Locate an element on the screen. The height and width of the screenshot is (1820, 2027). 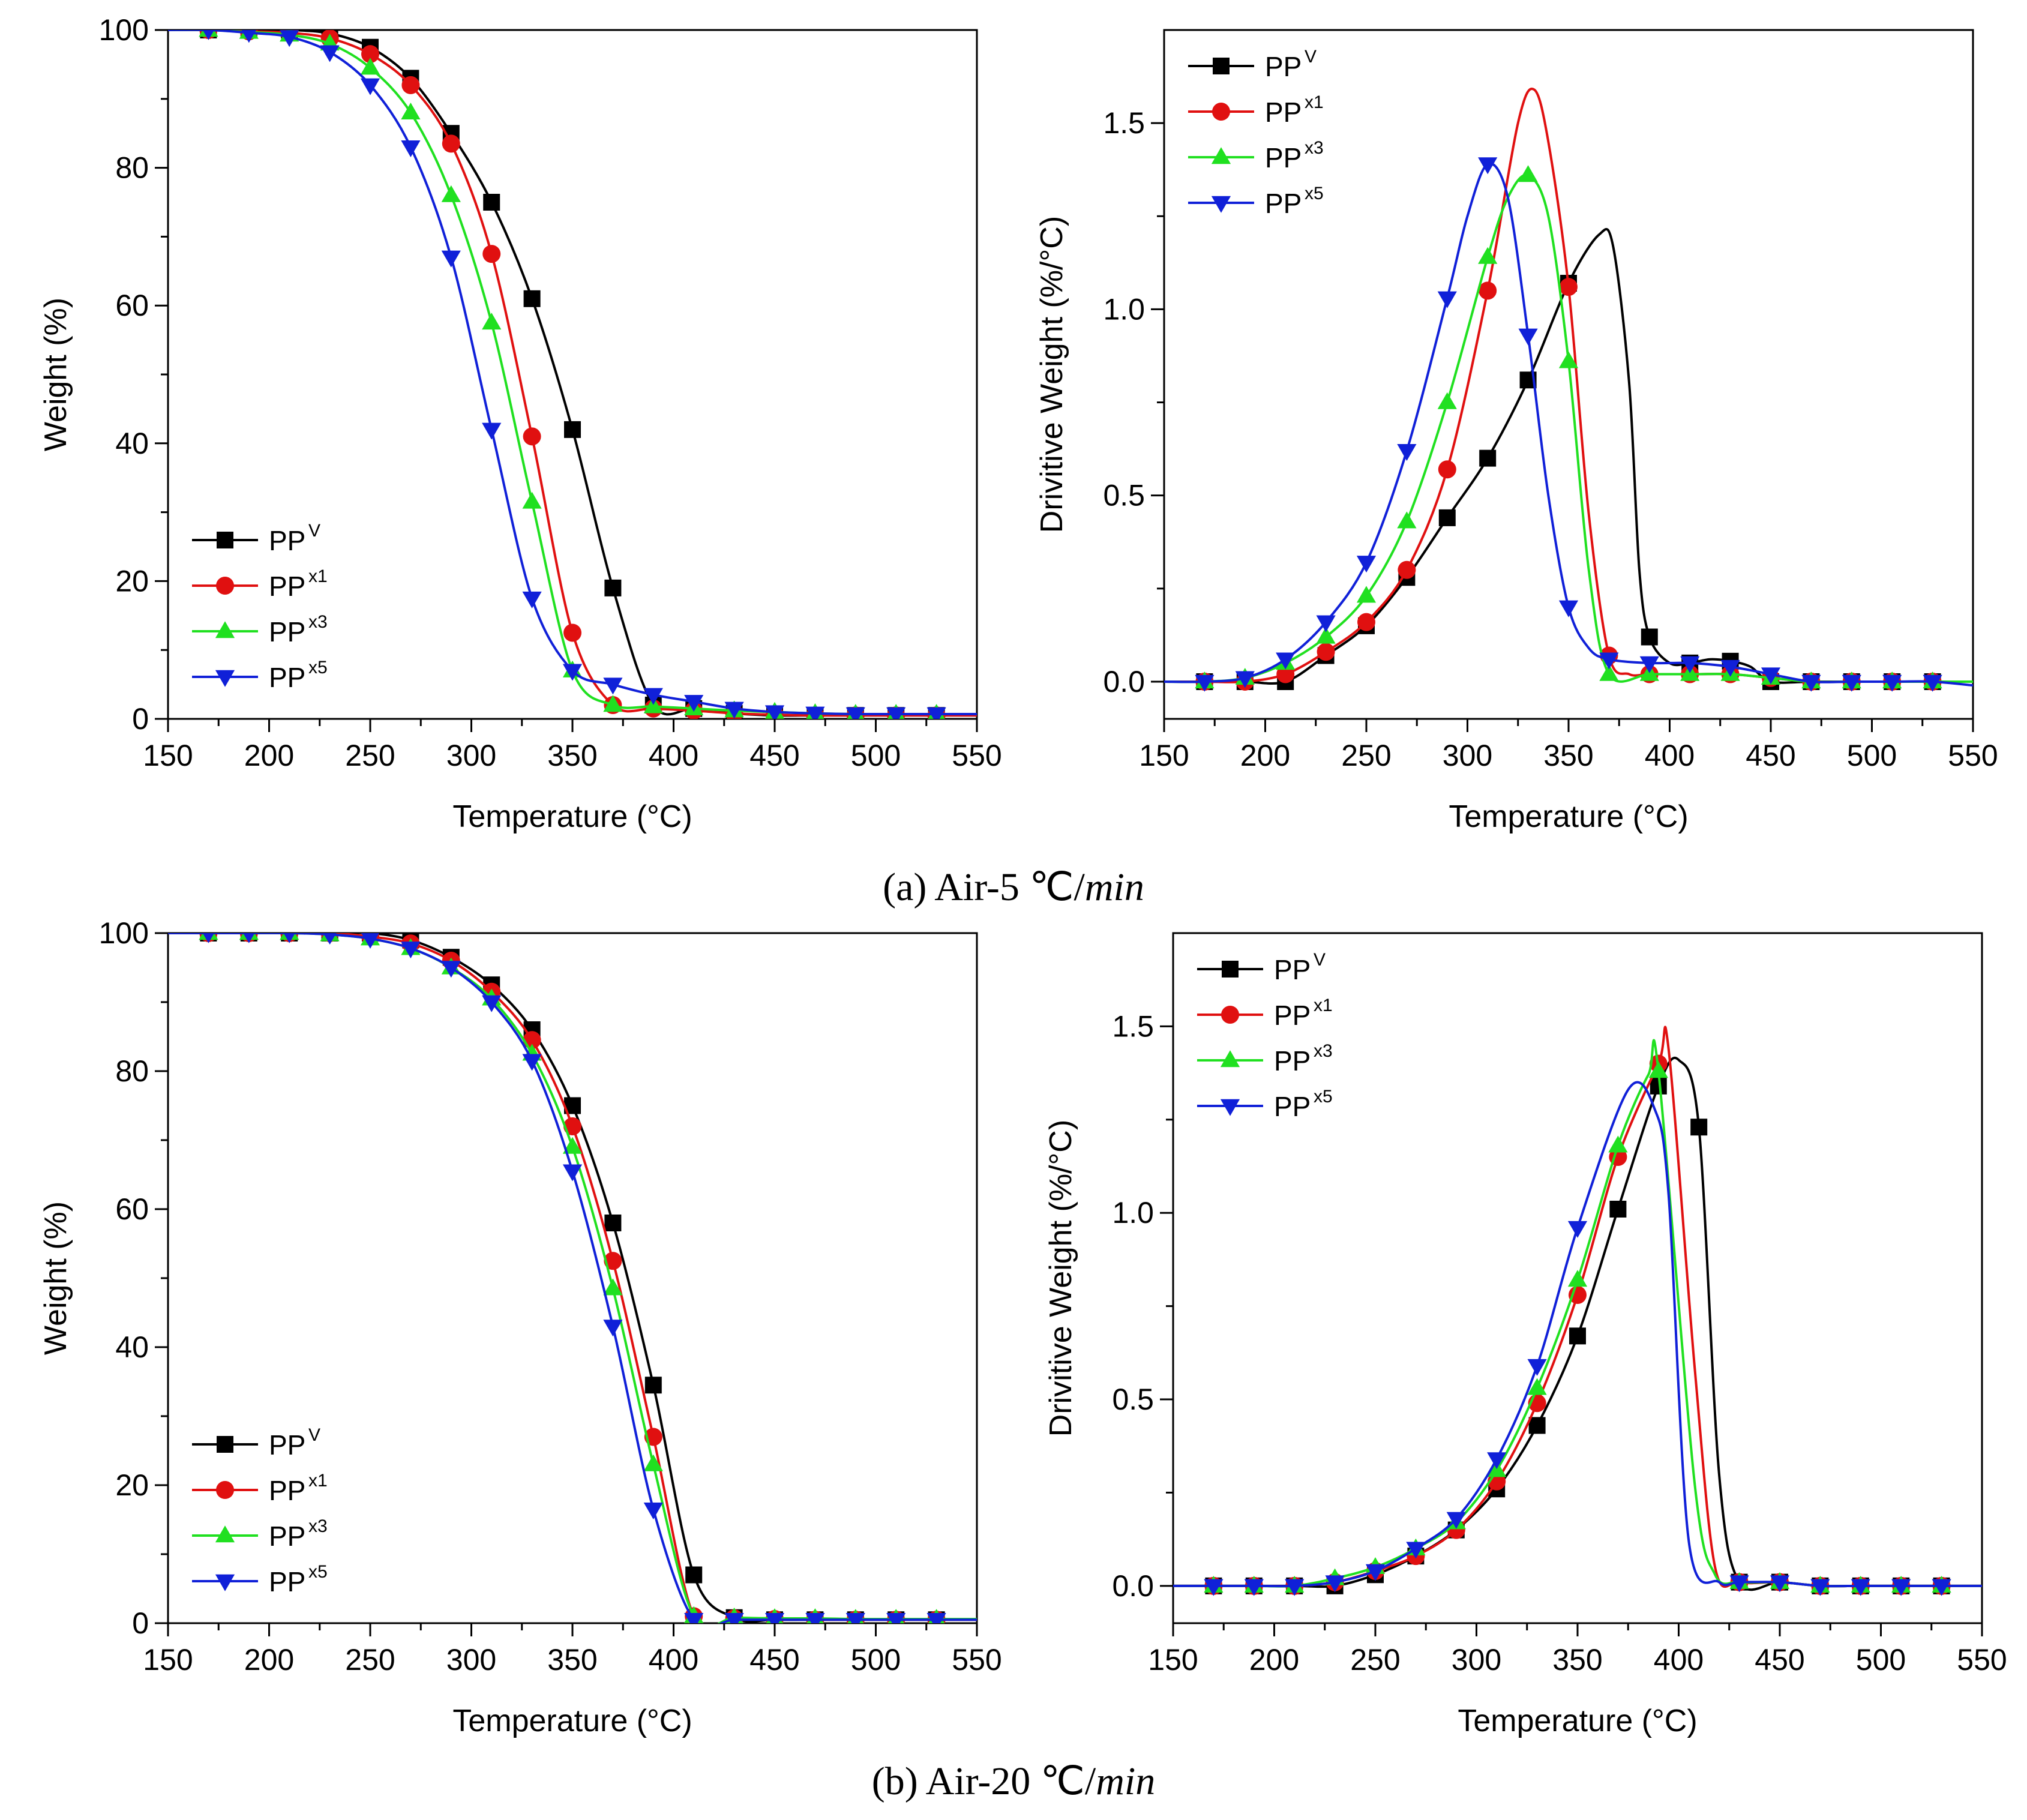
legend-item-PPx5: PP x5 is located at coordinates (260, 1579).